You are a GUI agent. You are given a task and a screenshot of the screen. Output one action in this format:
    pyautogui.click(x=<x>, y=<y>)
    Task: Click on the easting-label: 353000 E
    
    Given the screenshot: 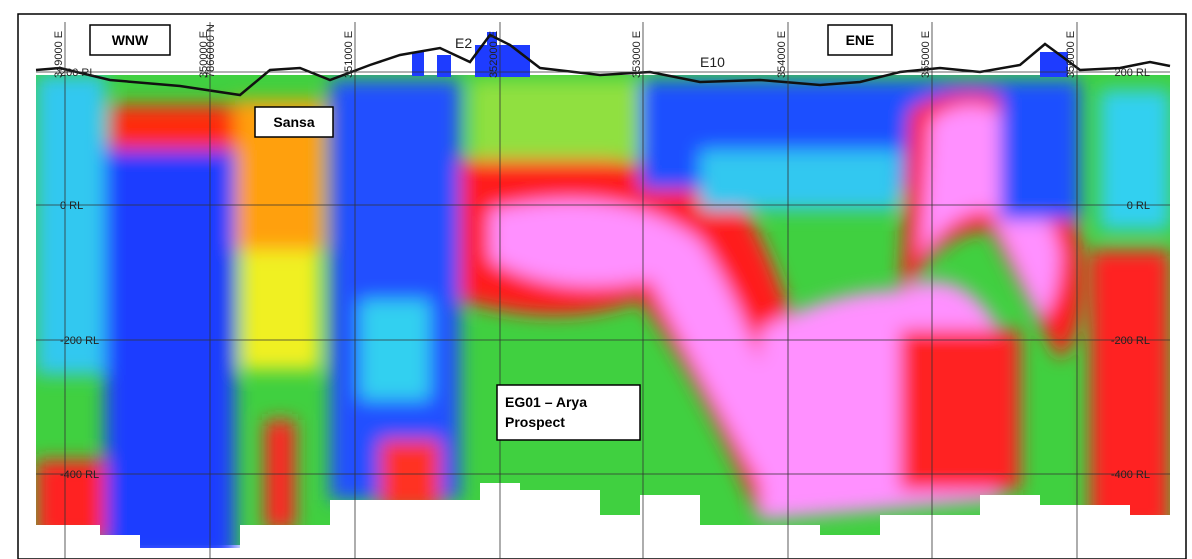 What is the action you would take?
    pyautogui.click(x=637, y=54)
    